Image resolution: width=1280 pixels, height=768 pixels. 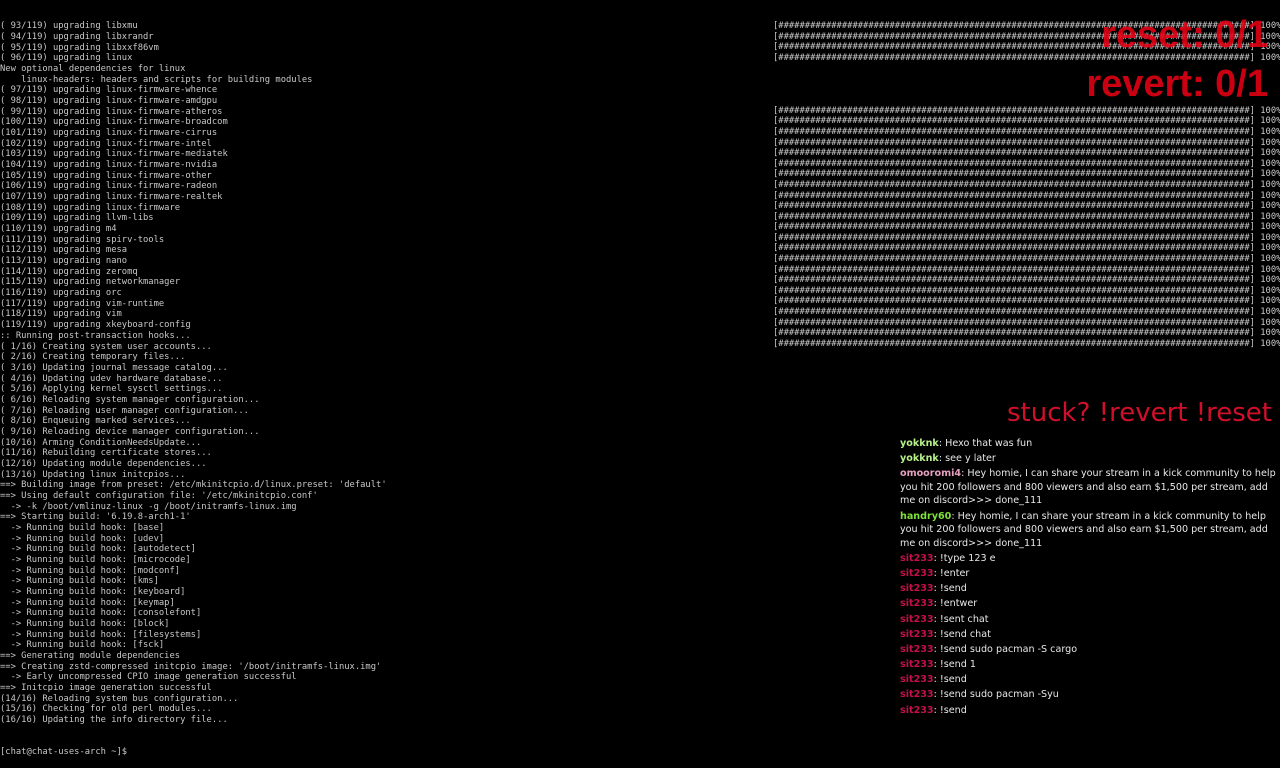 I want to click on chat-message: yokknk: see y later, so click(x=1089, y=459).